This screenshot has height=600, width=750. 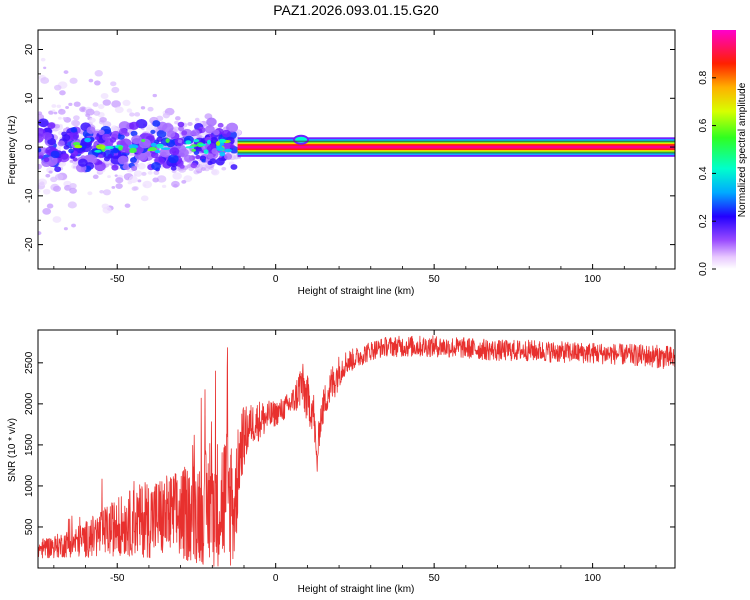 What do you see at coordinates (29, 244) in the screenshot?
I see `spectrogram-ytick-label: -20` at bounding box center [29, 244].